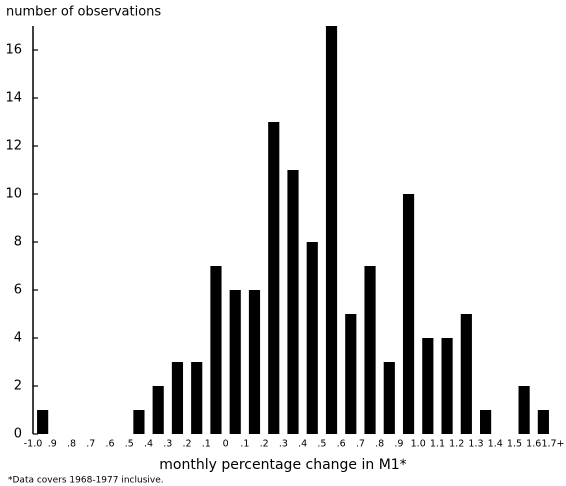 The height and width of the screenshot is (486, 566). What do you see at coordinates (514, 444) in the screenshot?
I see `x-tick-label: 1.5` at bounding box center [514, 444].